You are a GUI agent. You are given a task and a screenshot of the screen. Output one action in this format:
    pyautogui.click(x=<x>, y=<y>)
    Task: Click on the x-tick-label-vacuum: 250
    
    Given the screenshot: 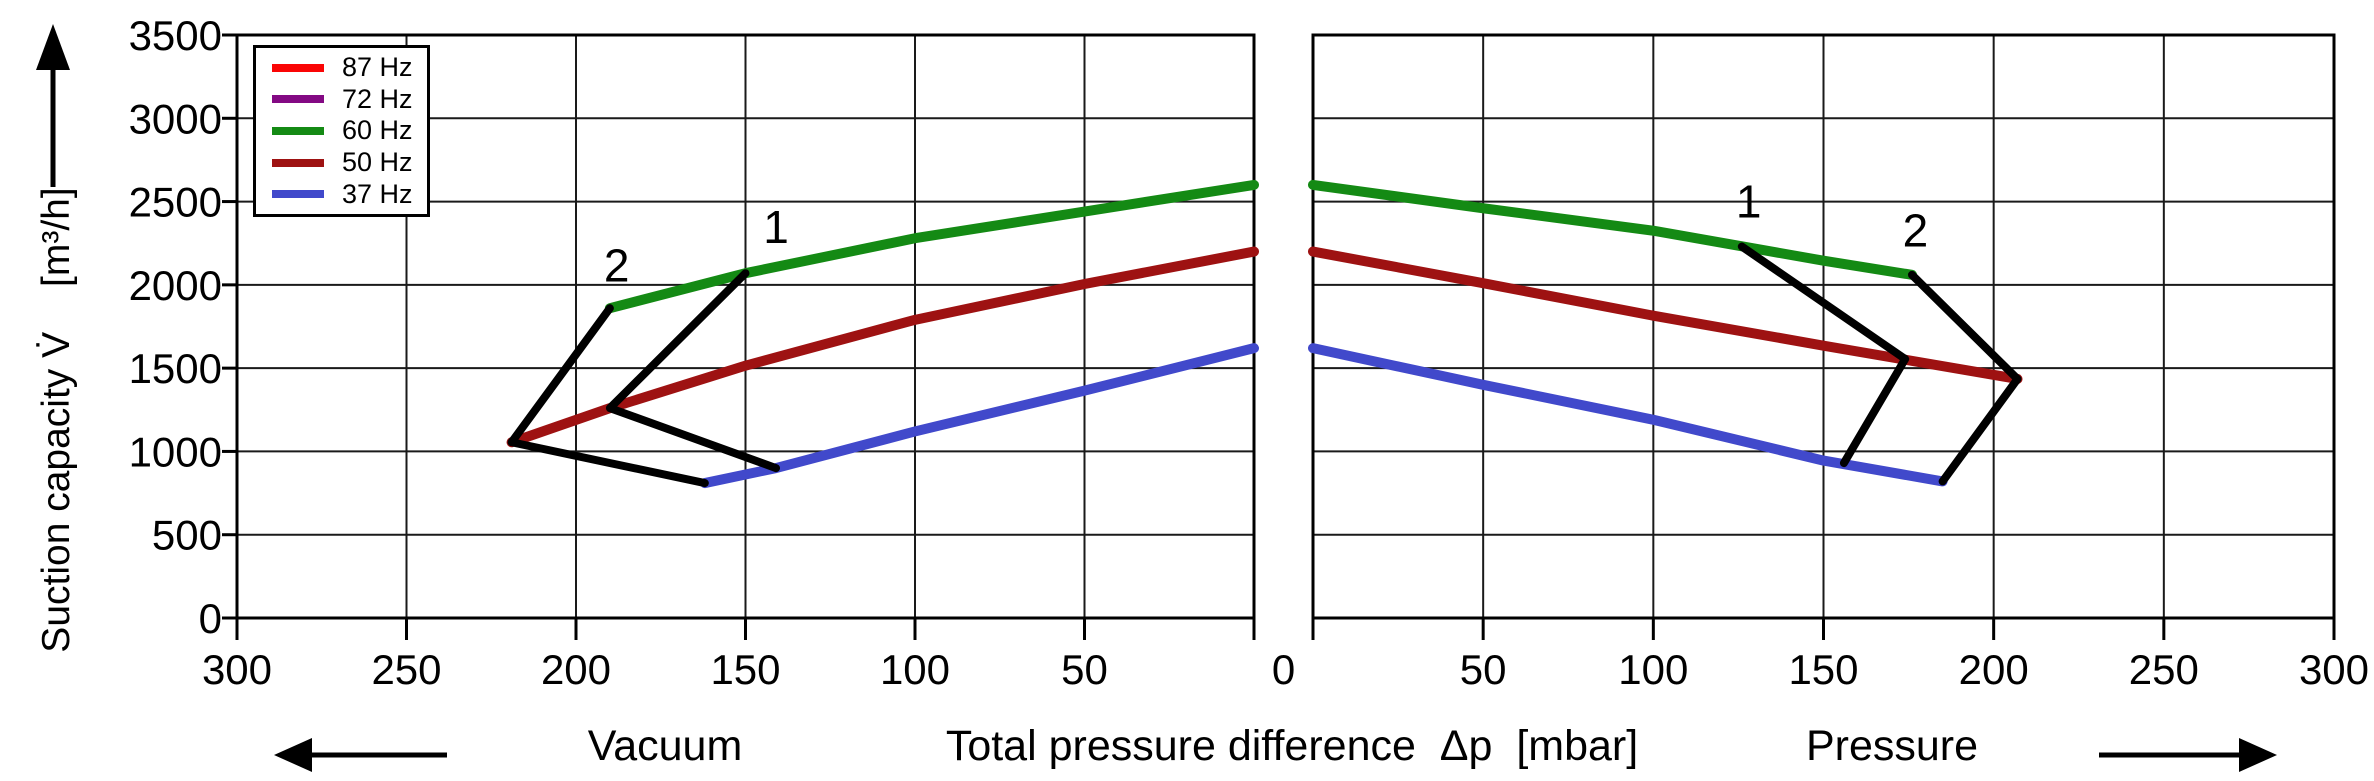 What is the action you would take?
    pyautogui.click(x=406, y=669)
    